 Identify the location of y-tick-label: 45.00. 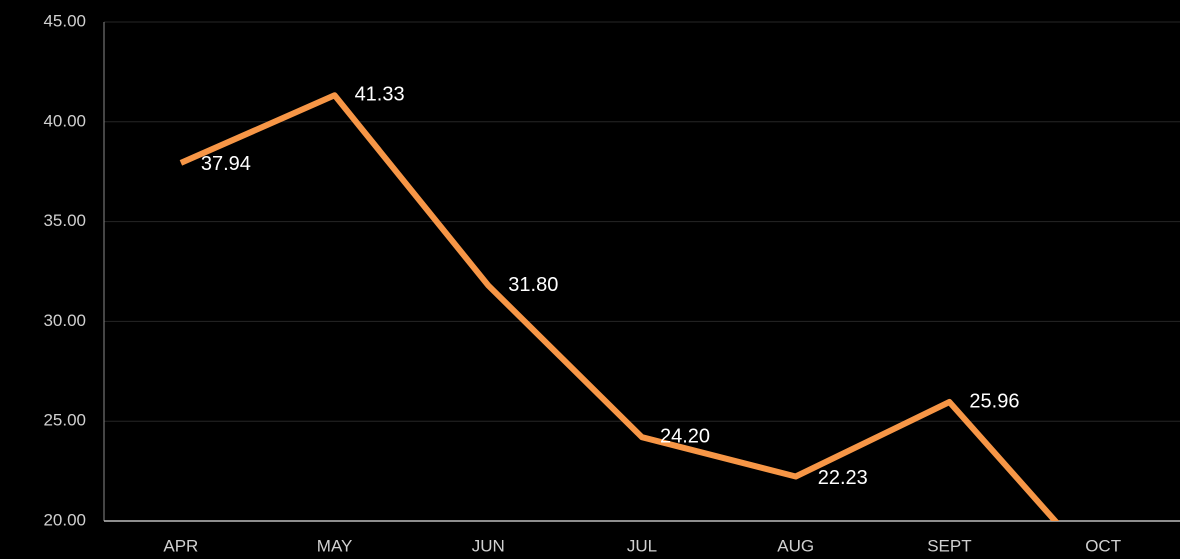
(64, 20).